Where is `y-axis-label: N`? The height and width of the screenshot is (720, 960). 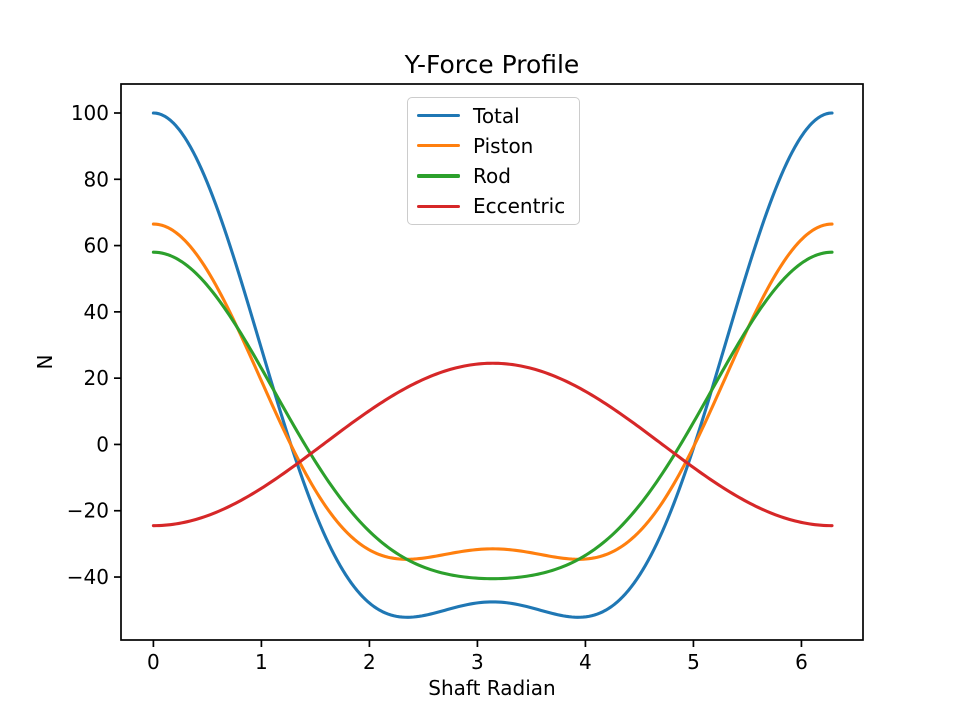
y-axis-label: N is located at coordinates (45, 362).